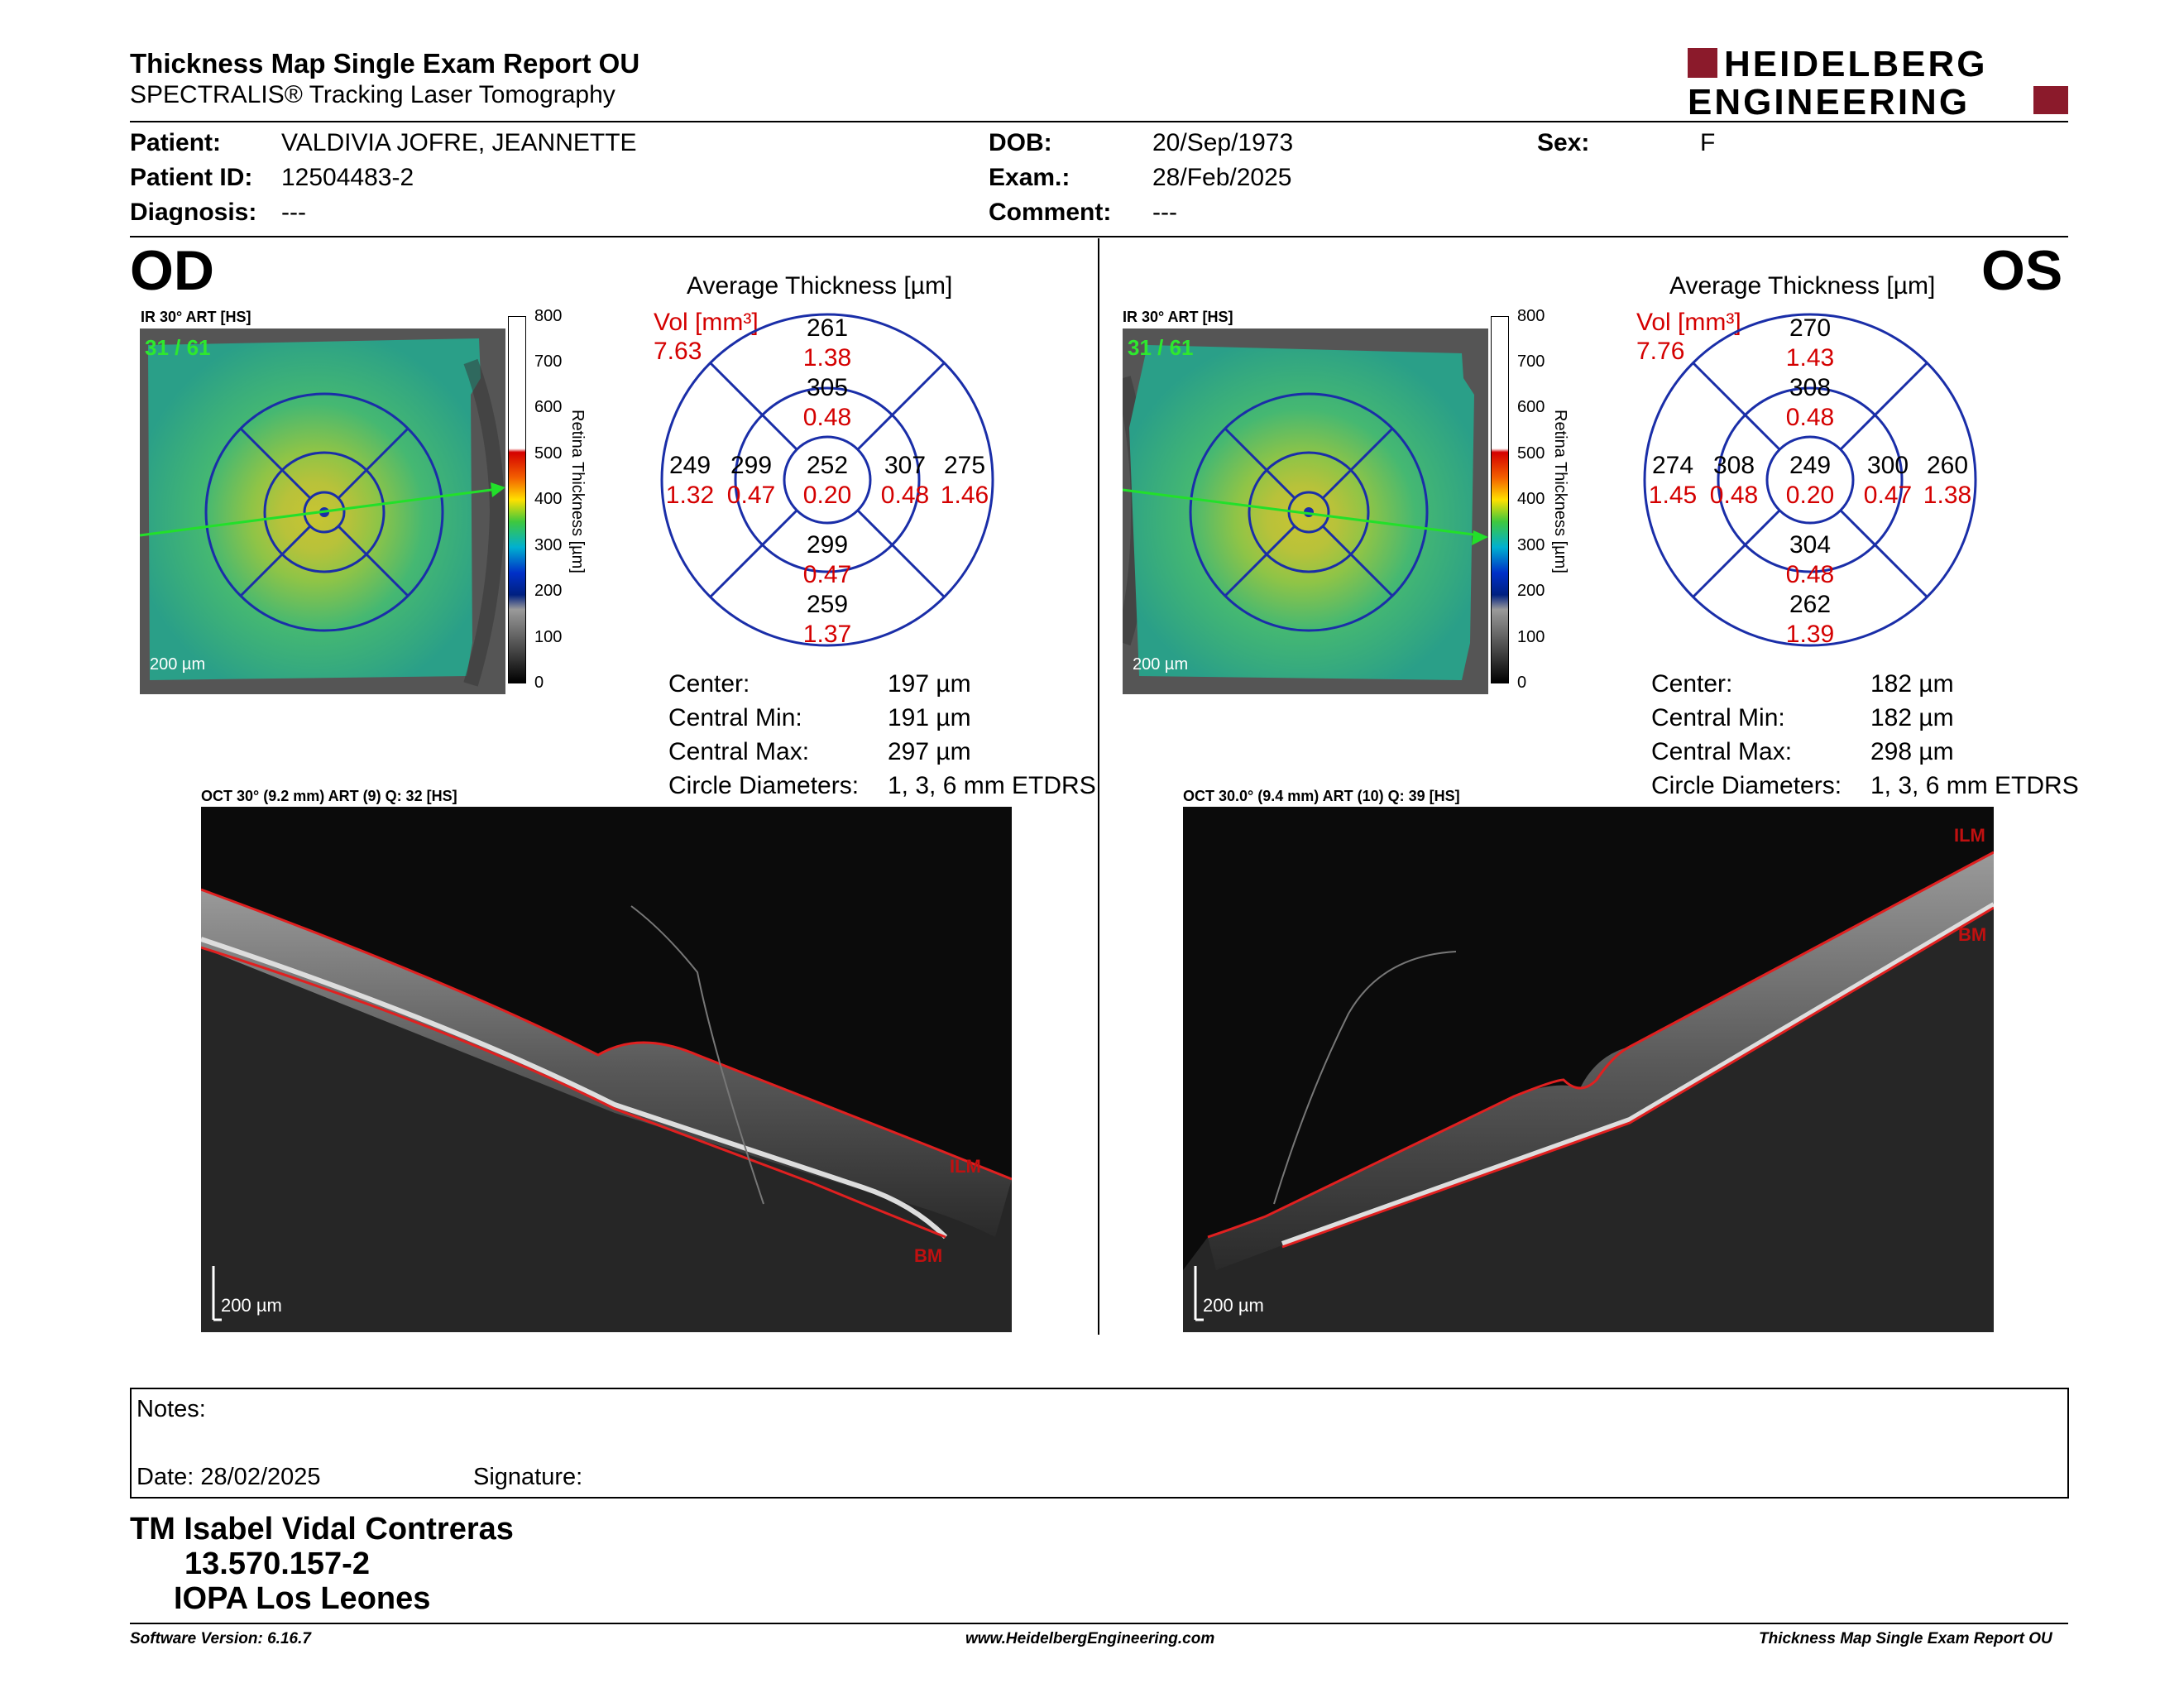  Describe the element at coordinates (1718, 717) in the screenshot. I see `os-min-label: Central Min:` at that location.